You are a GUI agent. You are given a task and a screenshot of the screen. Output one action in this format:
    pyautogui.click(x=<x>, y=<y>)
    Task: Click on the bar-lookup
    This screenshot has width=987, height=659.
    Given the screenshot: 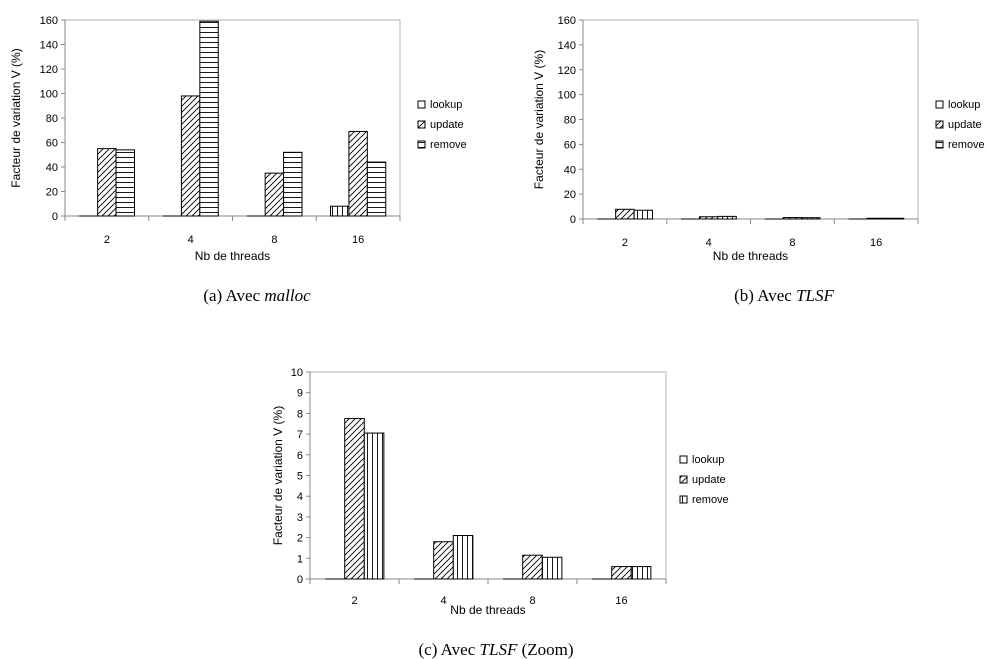 What is the action you would take?
    pyautogui.click(x=339, y=211)
    